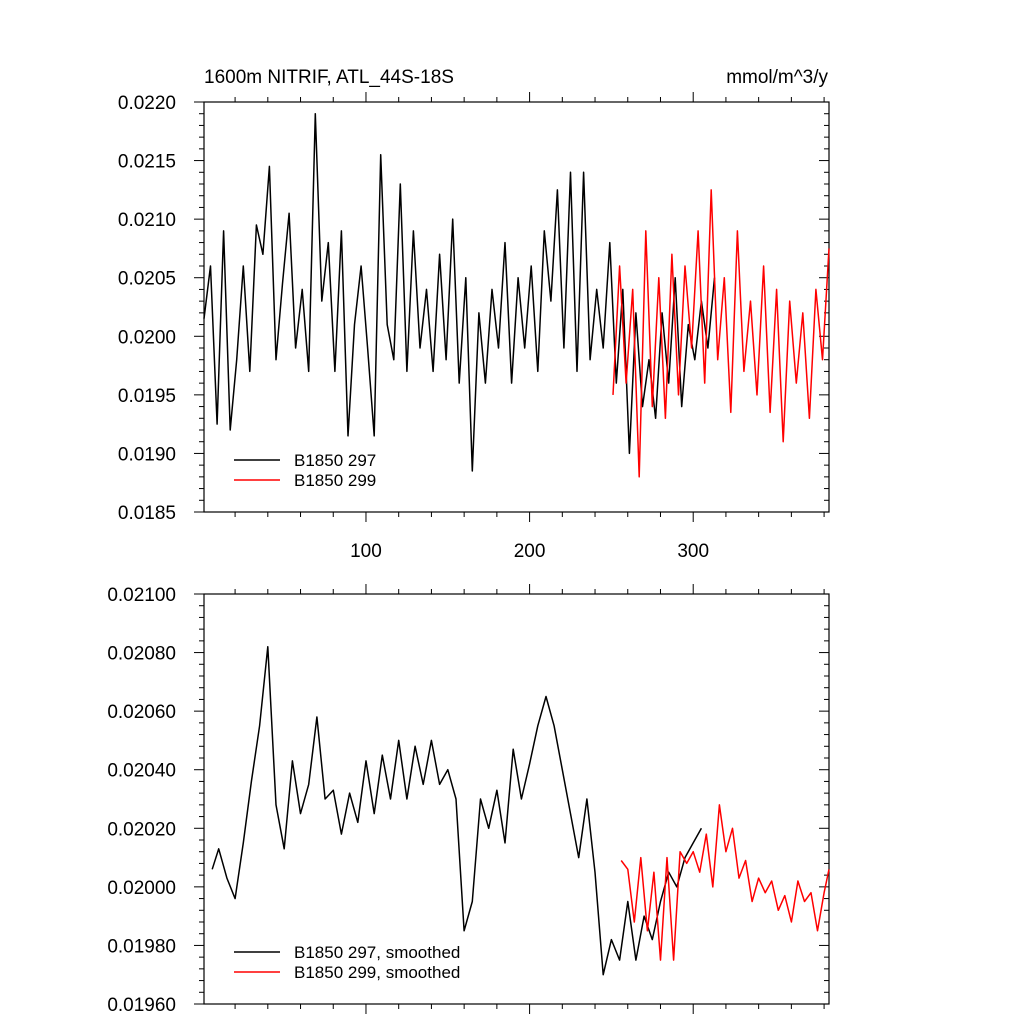 Image resolution: width=1024 pixels, height=1024 pixels. What do you see at coordinates (693, 551) in the screenshot?
I see `x-tick-label: 300` at bounding box center [693, 551].